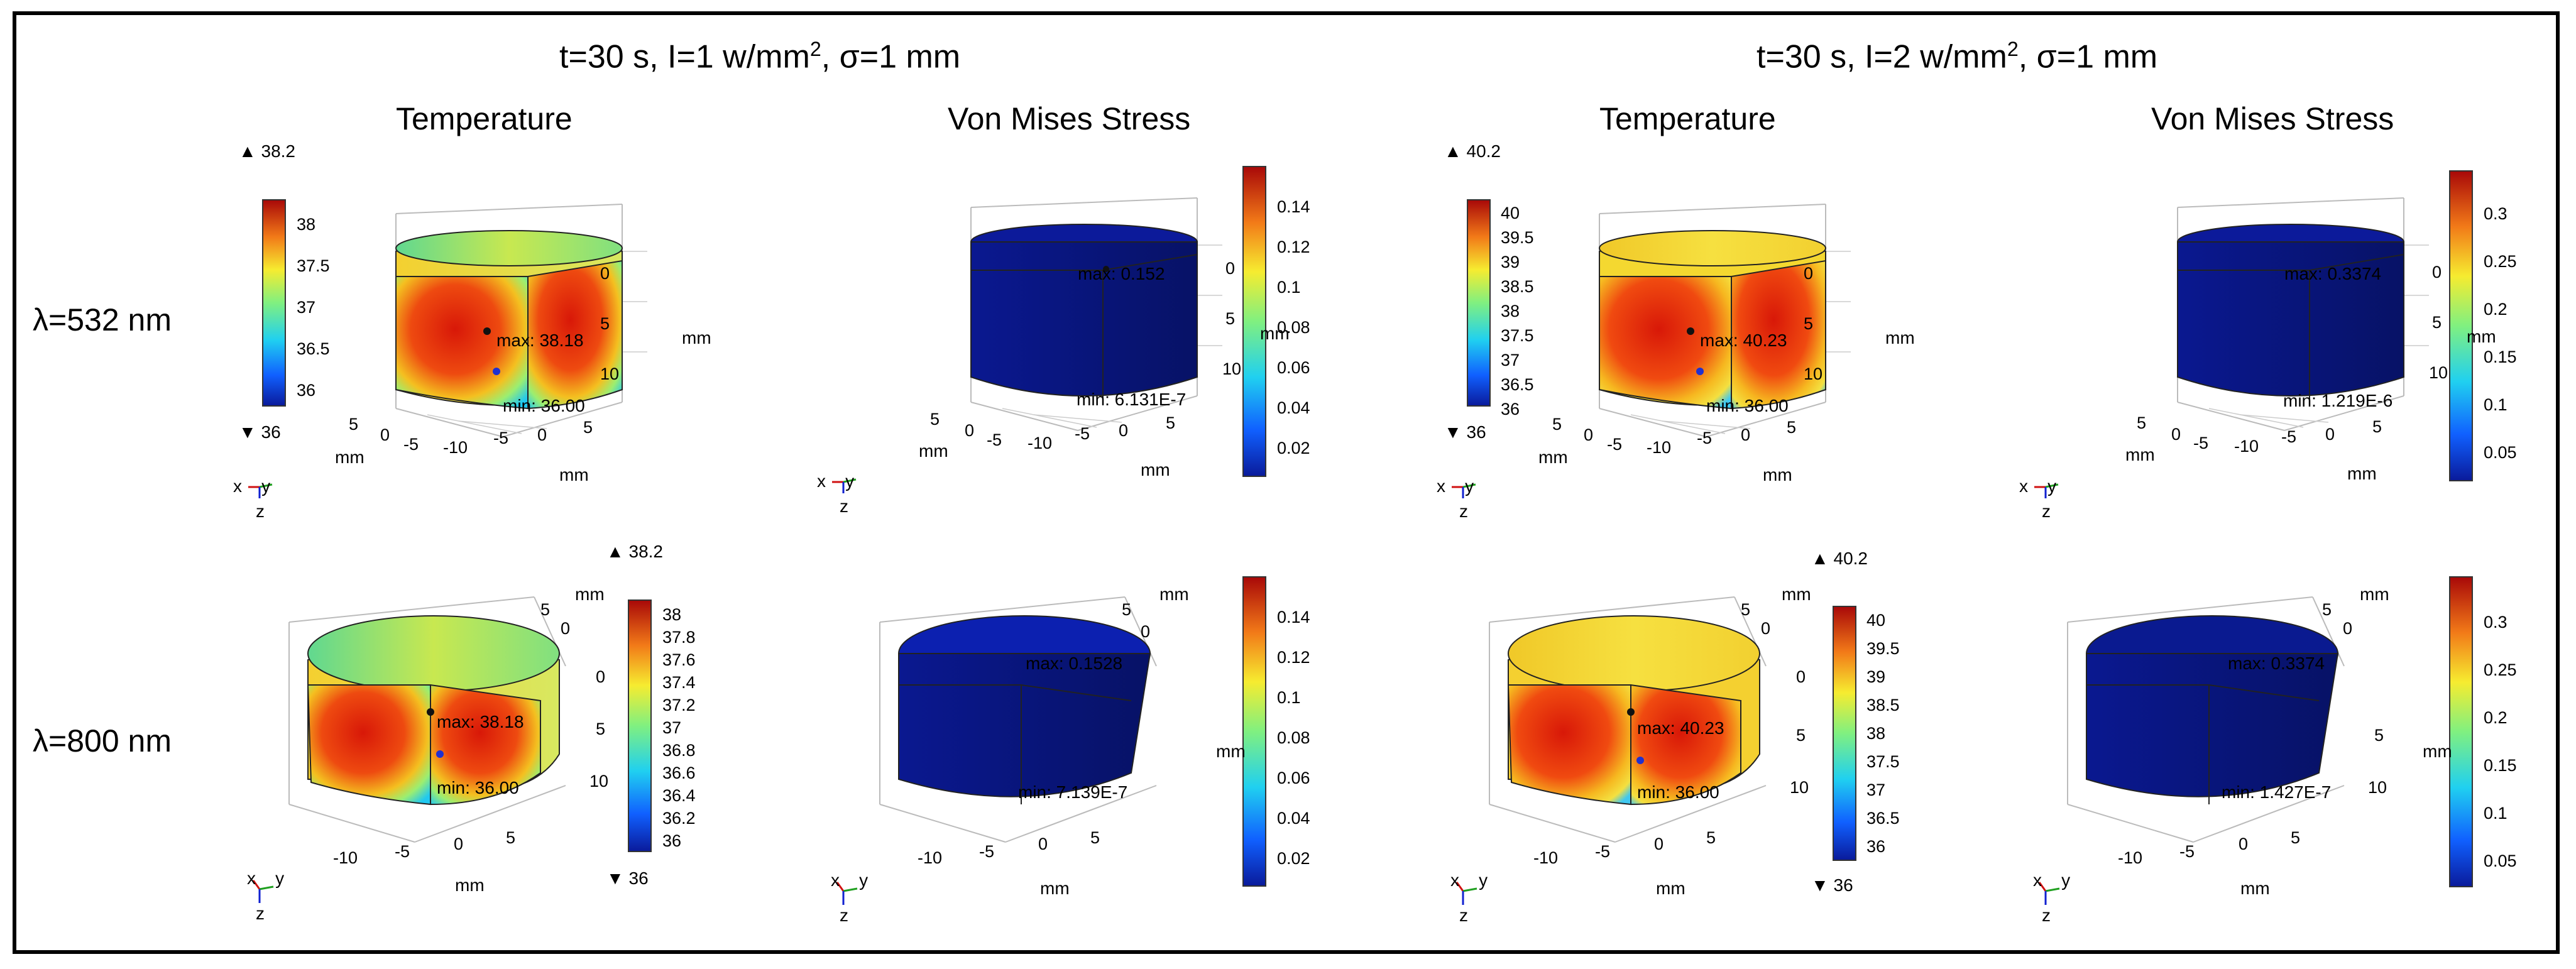 This screenshot has width=2576, height=969. I want to click on colorbar-p13, so click(1479, 303).